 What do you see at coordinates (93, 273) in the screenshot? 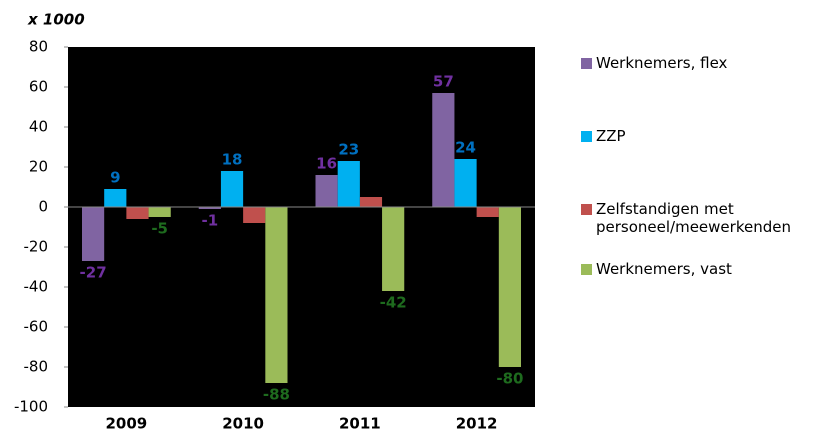
I see `data-label: -27` at bounding box center [93, 273].